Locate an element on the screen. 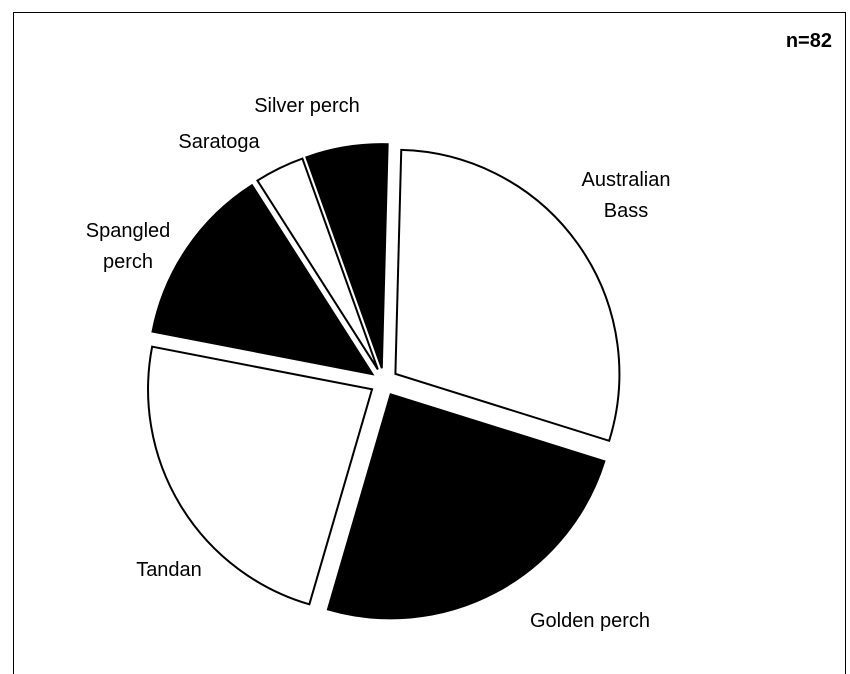  pie-slice-saratoga is located at coordinates (317, 263).